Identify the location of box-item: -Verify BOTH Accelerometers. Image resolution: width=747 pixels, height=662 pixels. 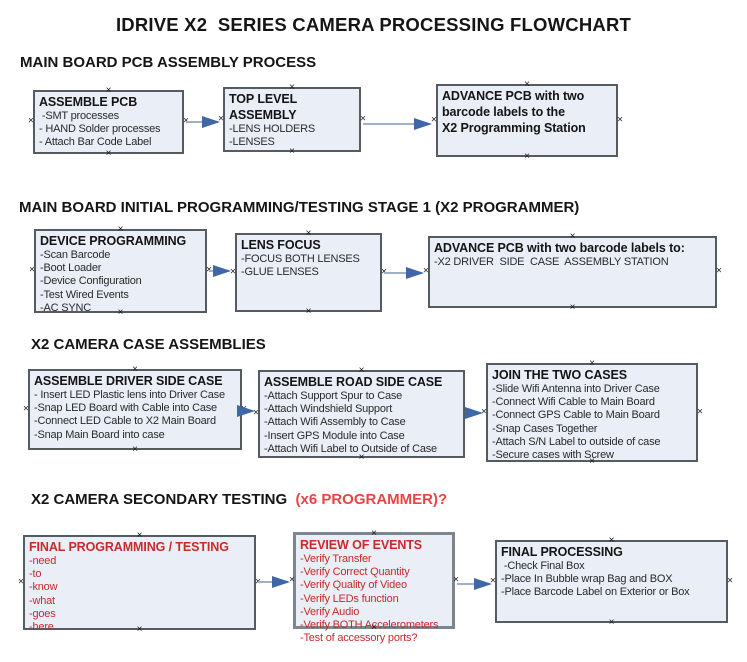
(369, 625).